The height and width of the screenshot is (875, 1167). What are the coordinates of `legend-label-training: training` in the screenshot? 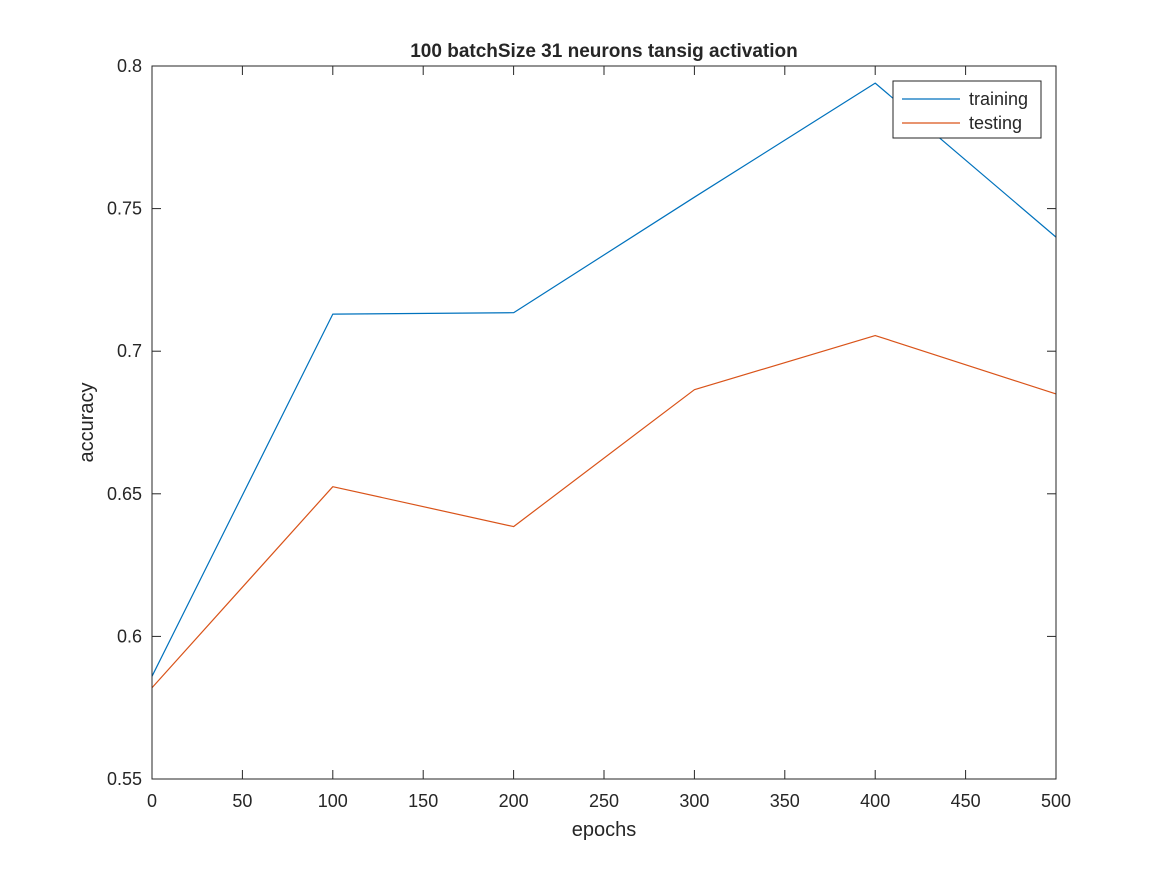 It's located at (998, 99).